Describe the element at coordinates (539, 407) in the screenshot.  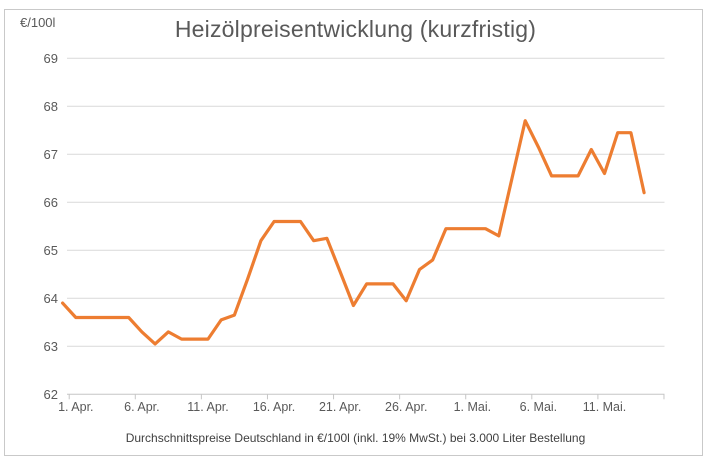
I see `x-axis-tick-label: 6. Mai.` at that location.